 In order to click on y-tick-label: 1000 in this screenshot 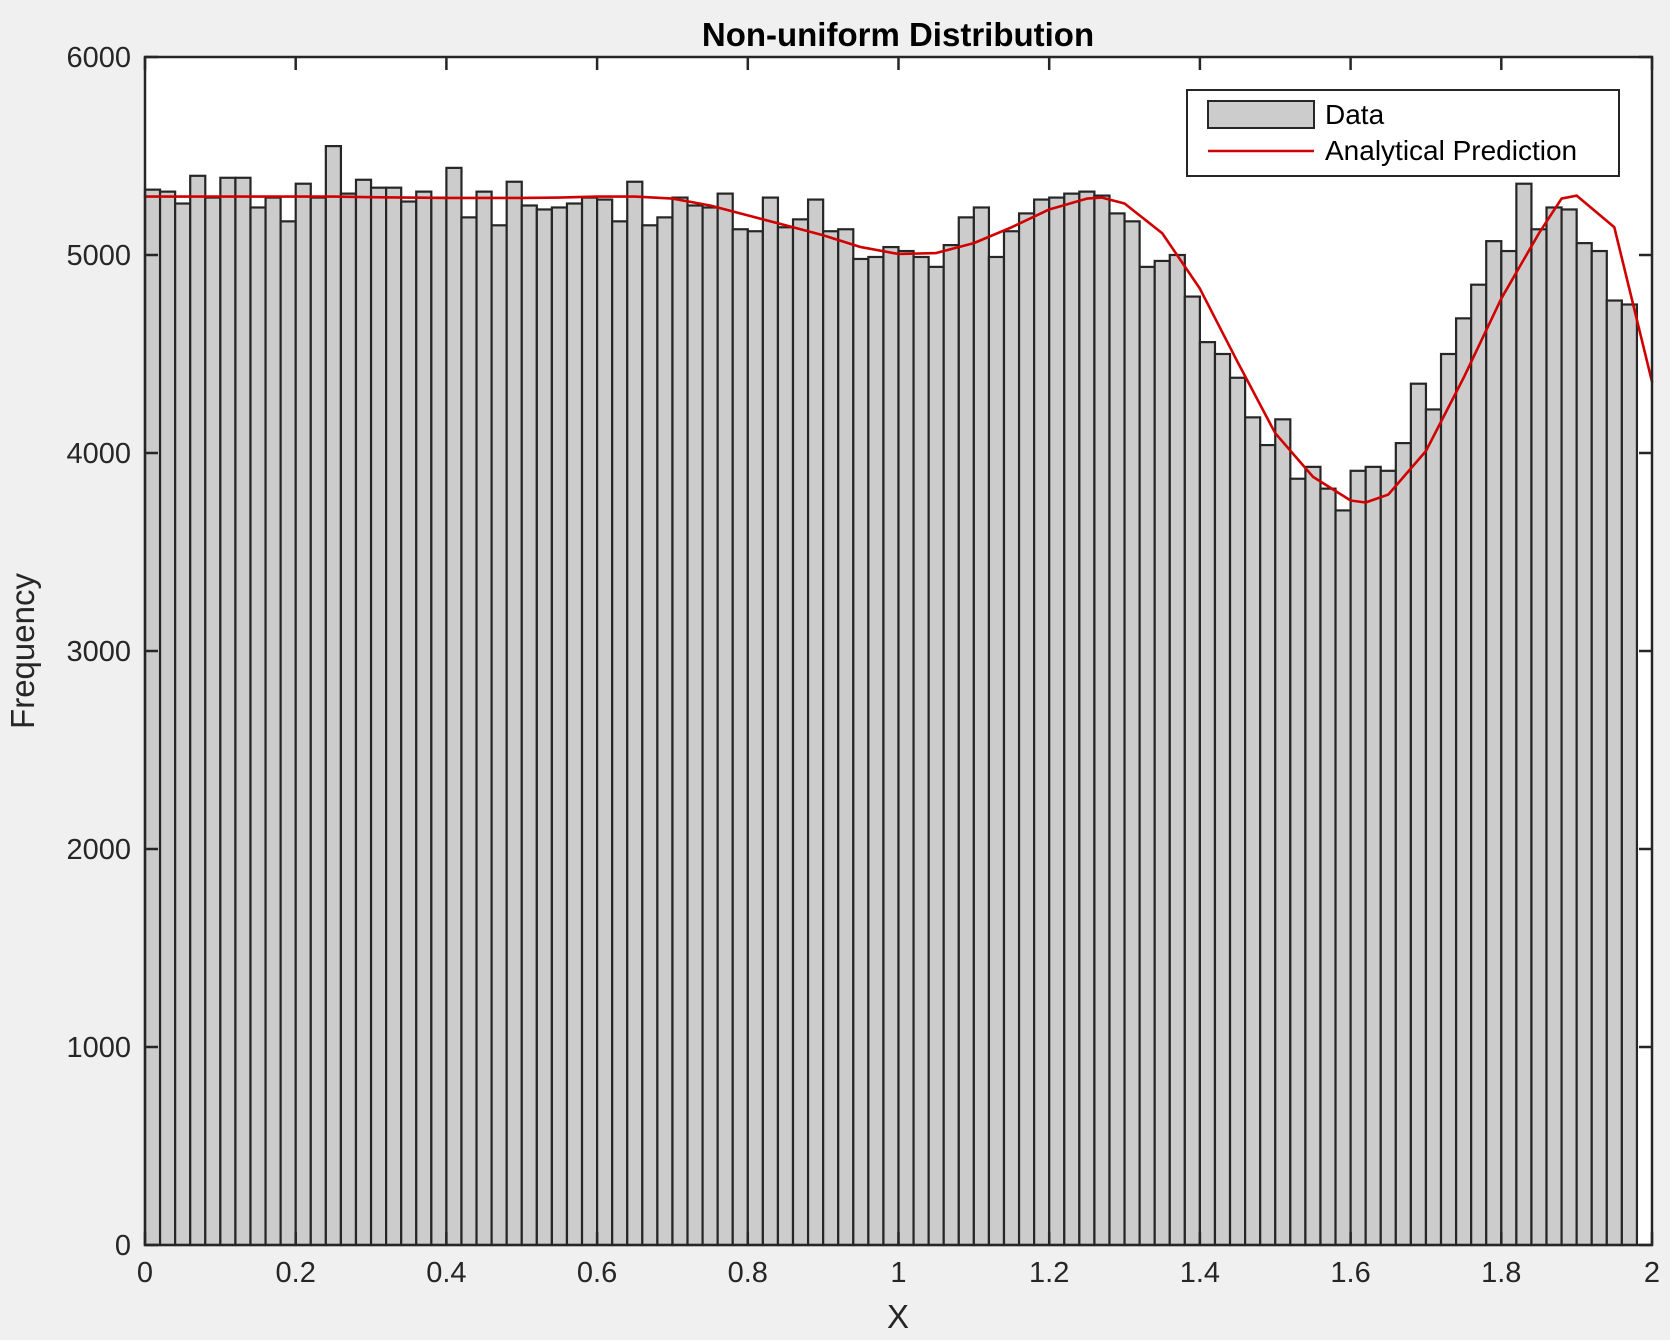, I will do `click(98, 1048)`.